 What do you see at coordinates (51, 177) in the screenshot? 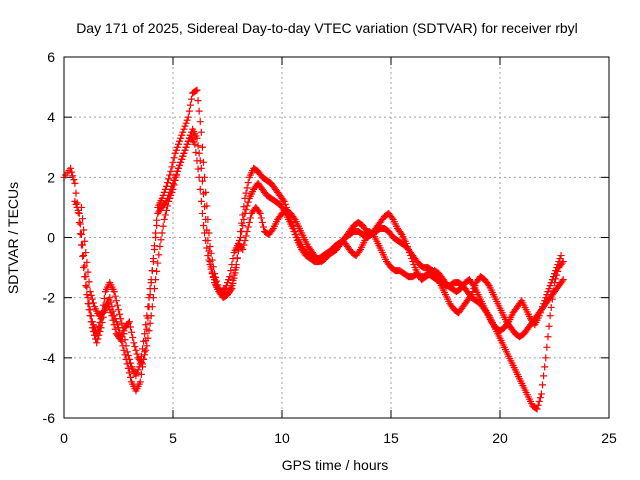
I see `y-tick-label: 2` at bounding box center [51, 177].